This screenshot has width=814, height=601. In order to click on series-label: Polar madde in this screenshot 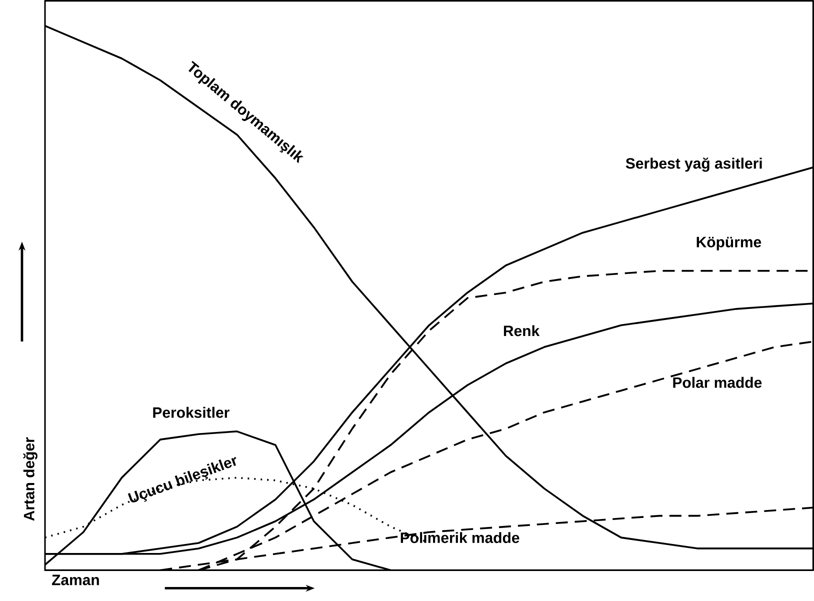, I will do `click(717, 382)`.